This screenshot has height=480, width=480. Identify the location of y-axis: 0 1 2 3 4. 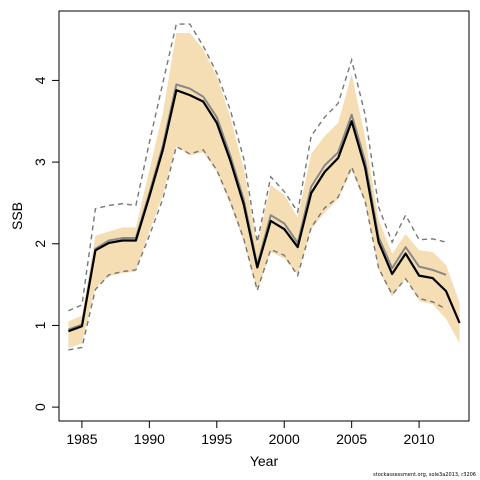
(45, 243).